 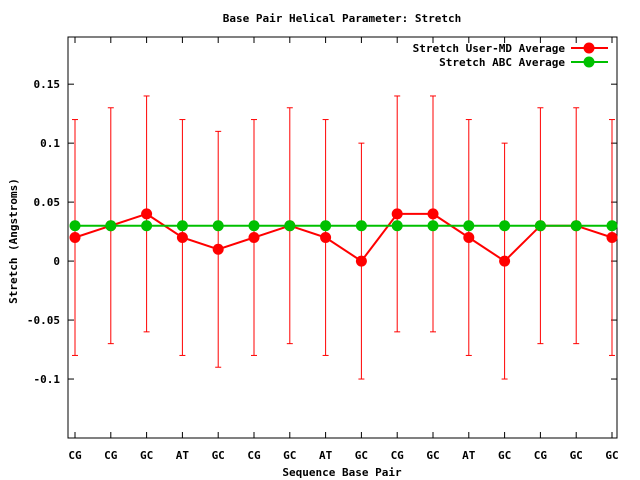 I want to click on legend-marker-abc, so click(x=589, y=62).